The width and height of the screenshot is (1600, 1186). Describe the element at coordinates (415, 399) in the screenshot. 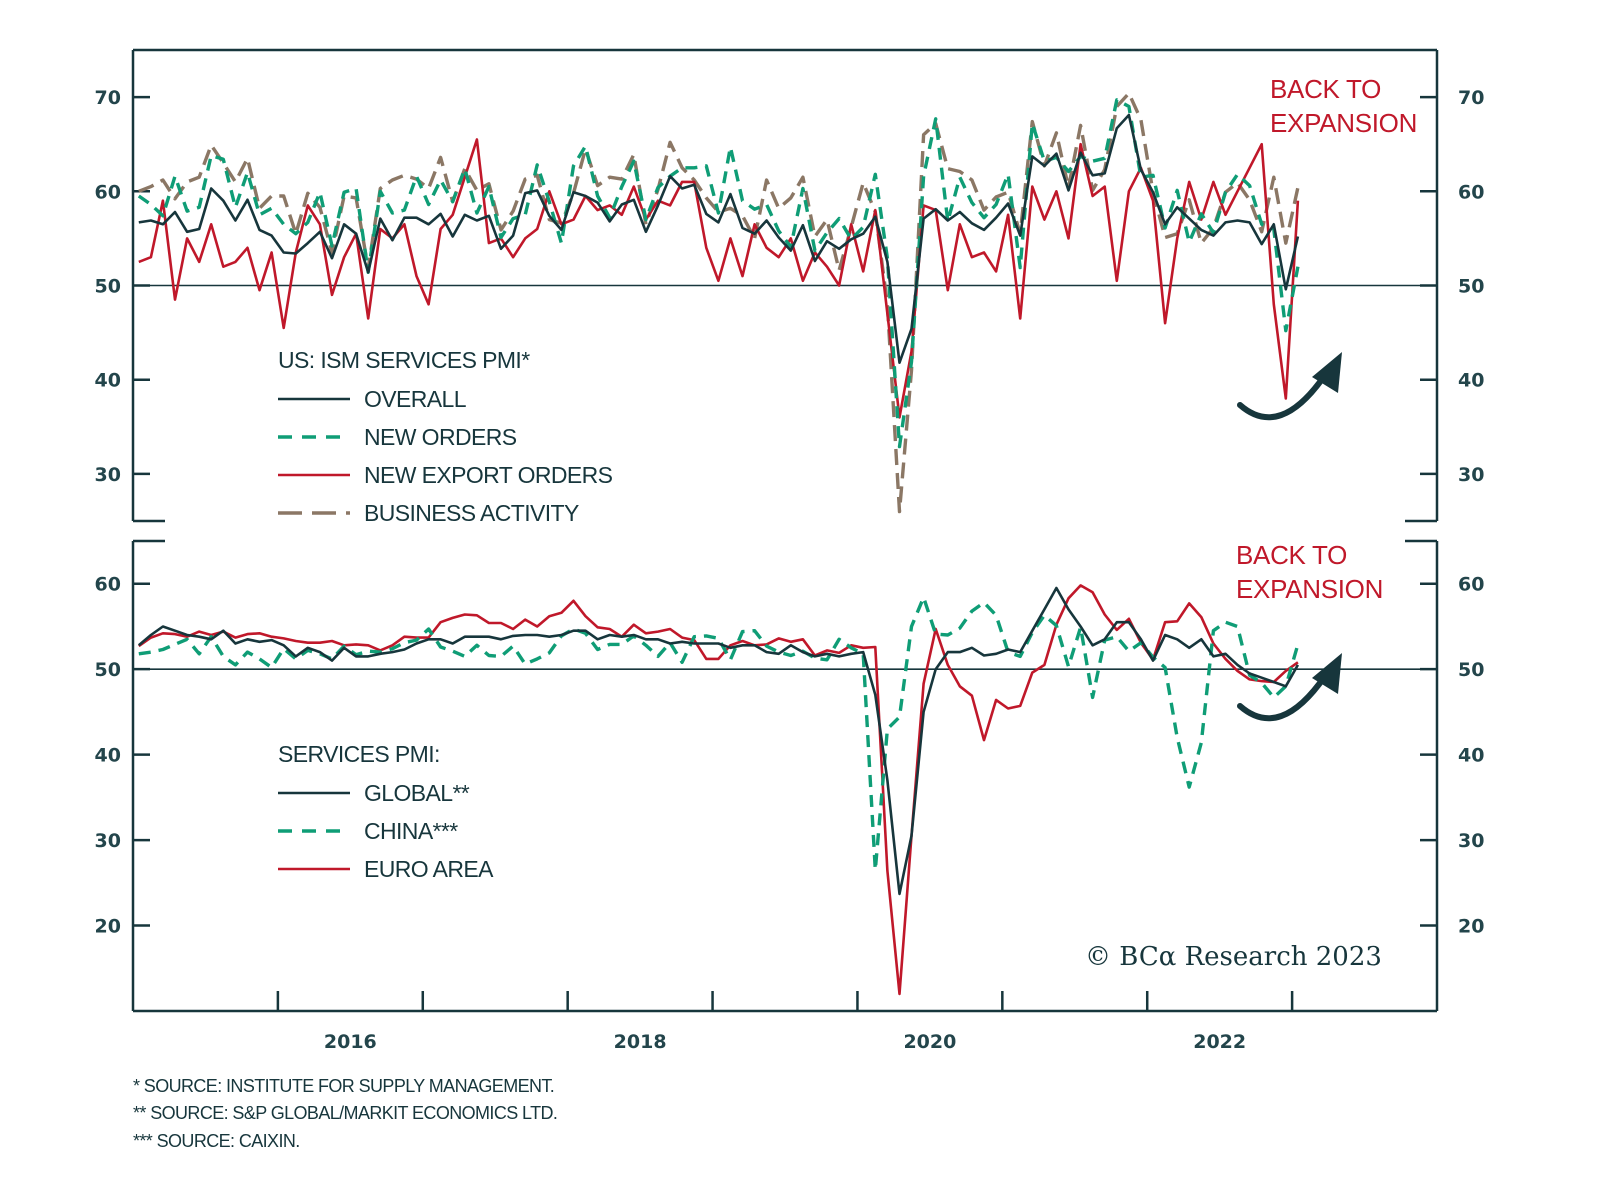

I see `legend-label: OVERALL` at that location.